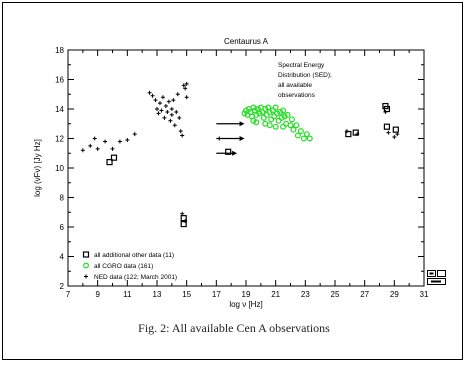  I want to click on legend-label: all additional other data (11), so click(134, 255).